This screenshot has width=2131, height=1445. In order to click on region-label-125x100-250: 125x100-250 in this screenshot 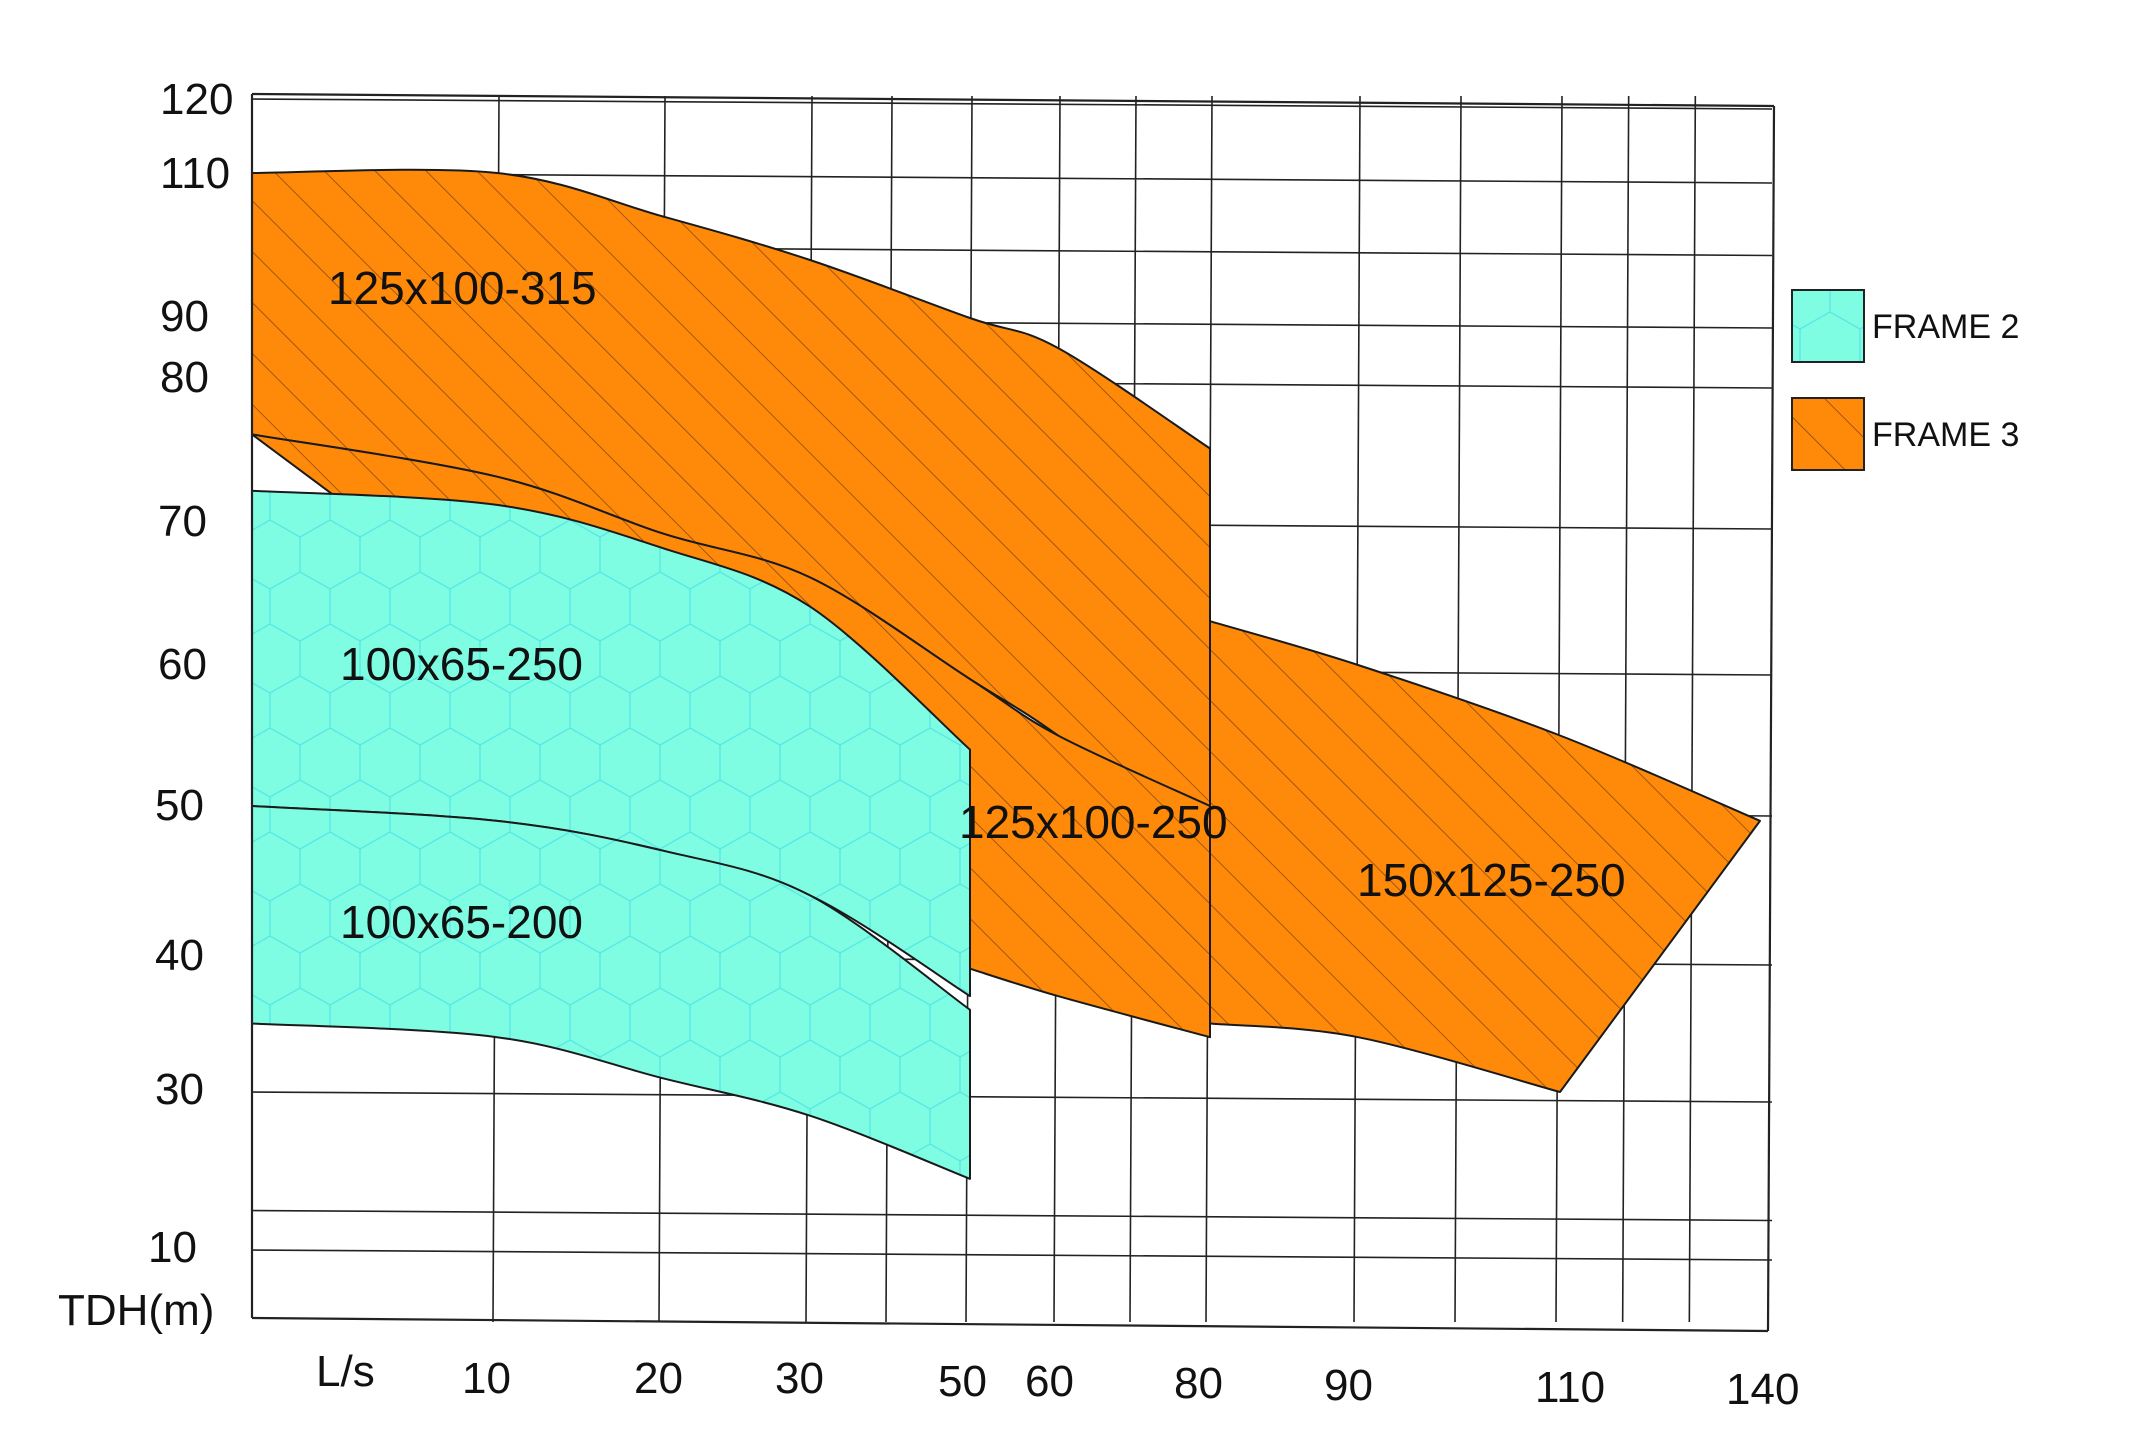, I will do `click(1093, 822)`.